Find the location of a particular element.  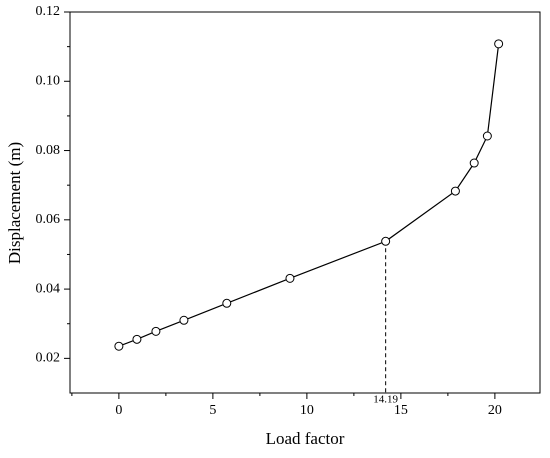

x-tick-label: 5 is located at coordinates (212, 410).